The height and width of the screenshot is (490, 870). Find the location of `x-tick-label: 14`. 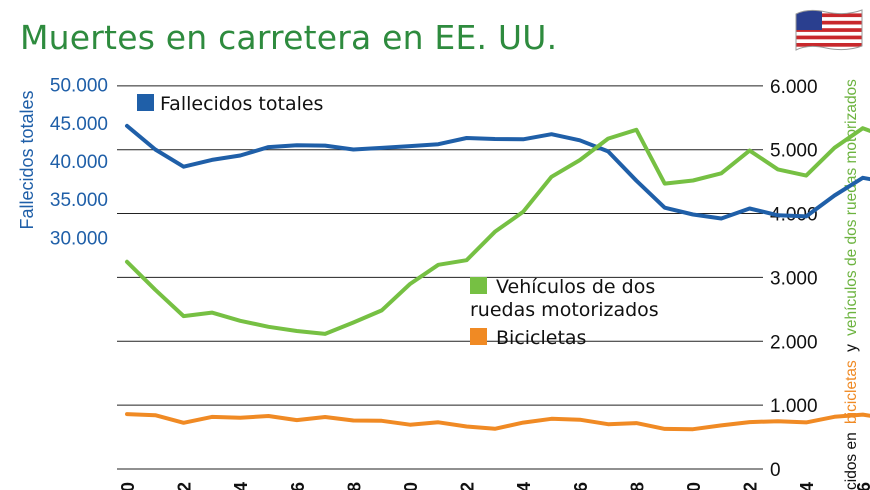

x-tick-label: 14 is located at coordinates (807, 486).